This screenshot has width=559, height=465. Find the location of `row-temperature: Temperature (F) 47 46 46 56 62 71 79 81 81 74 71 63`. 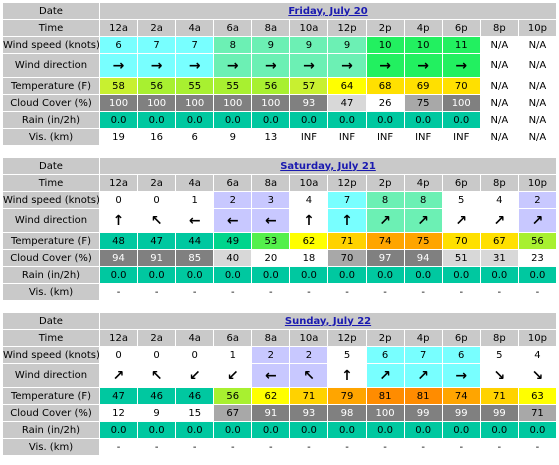

row-temperature: Temperature (F) 47 46 46 56 62 71 79 81 81 74 71 63 is located at coordinates (279, 396).